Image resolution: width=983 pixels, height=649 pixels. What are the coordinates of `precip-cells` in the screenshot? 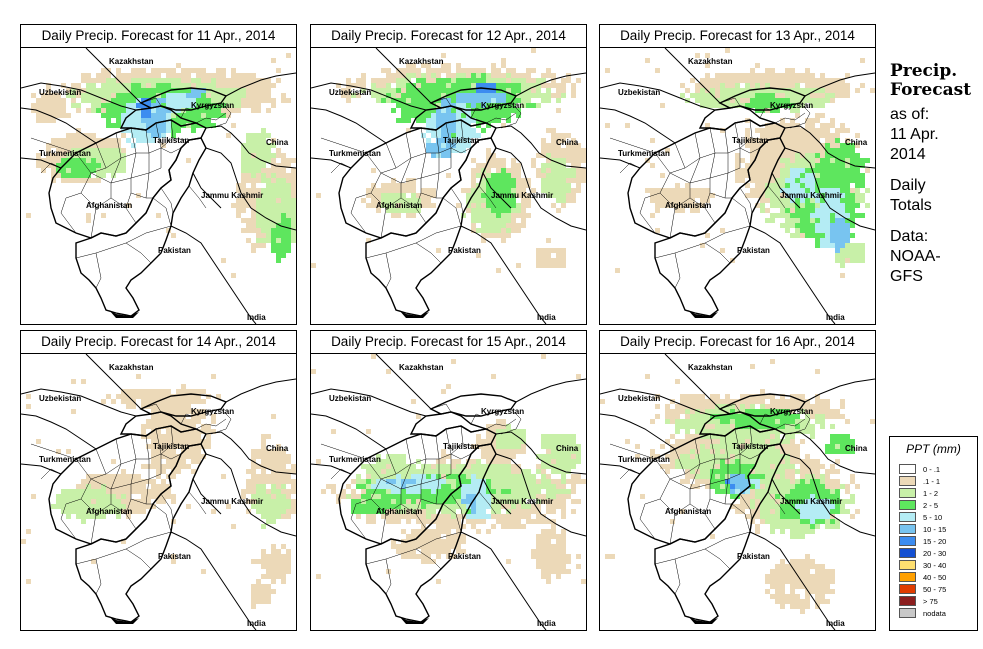 It's located at (158, 491).